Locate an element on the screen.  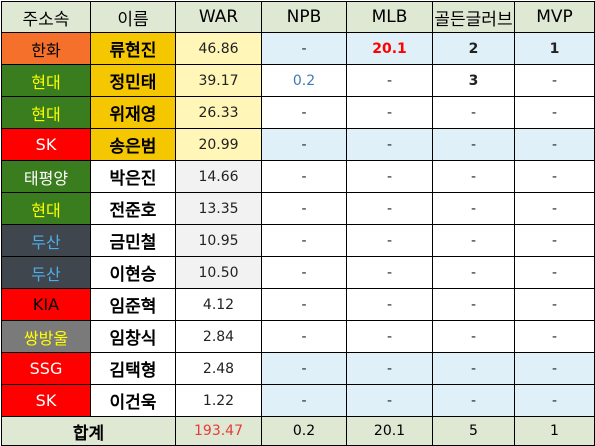
player-name-cell: 김택형 is located at coordinates (133, 368).